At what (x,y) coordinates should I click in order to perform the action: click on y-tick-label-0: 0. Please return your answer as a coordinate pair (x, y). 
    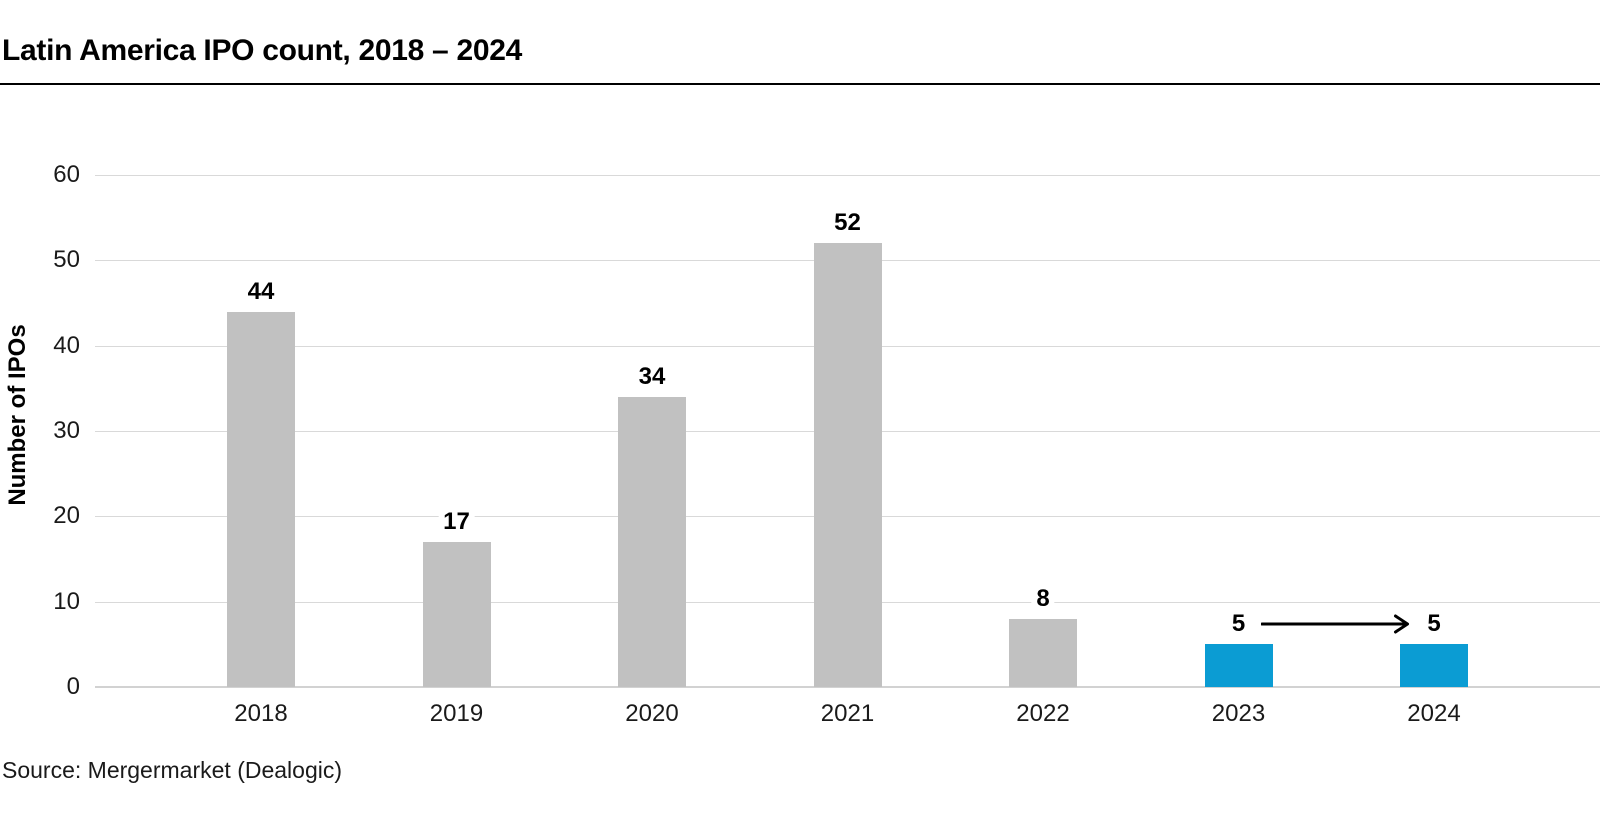
    Looking at the image, I should click on (73, 686).